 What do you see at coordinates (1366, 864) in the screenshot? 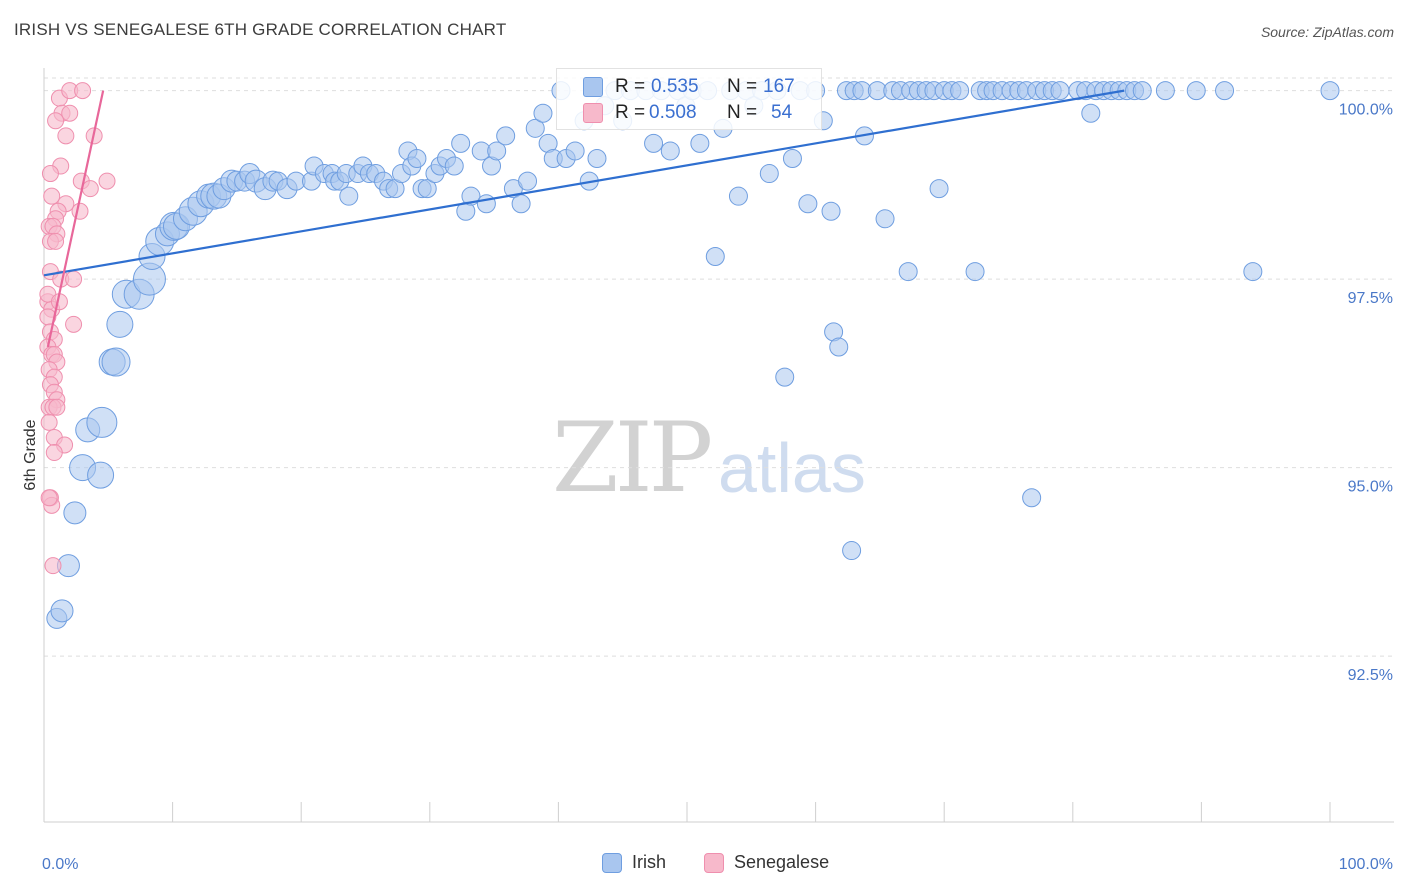
I see `x-tick-label: 100.0%` at bounding box center [1366, 864].